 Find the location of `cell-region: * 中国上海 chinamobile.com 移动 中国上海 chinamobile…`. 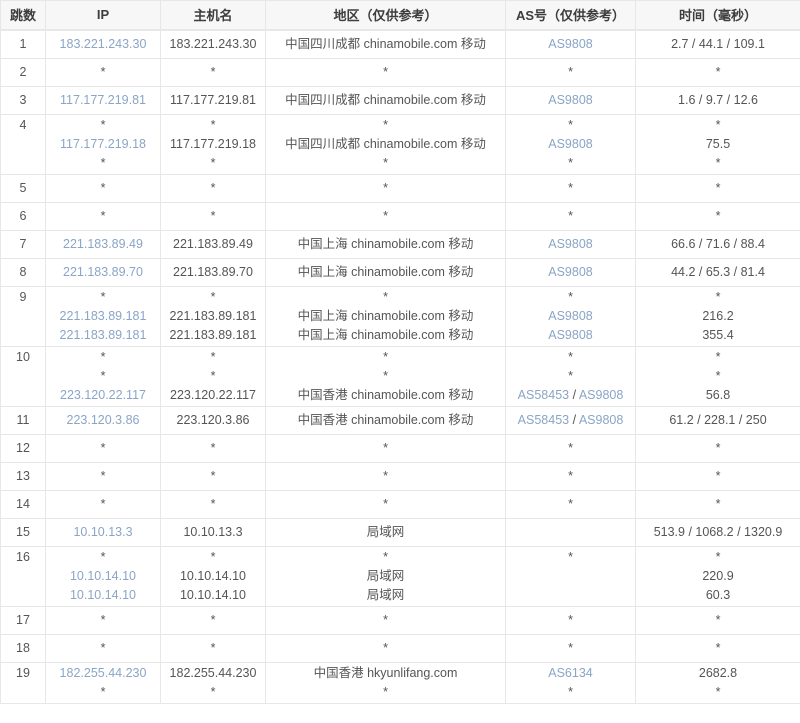

cell-region: * 中国上海 chinamobile.com 移动 中国上海 chinamobile… is located at coordinates (385, 316).